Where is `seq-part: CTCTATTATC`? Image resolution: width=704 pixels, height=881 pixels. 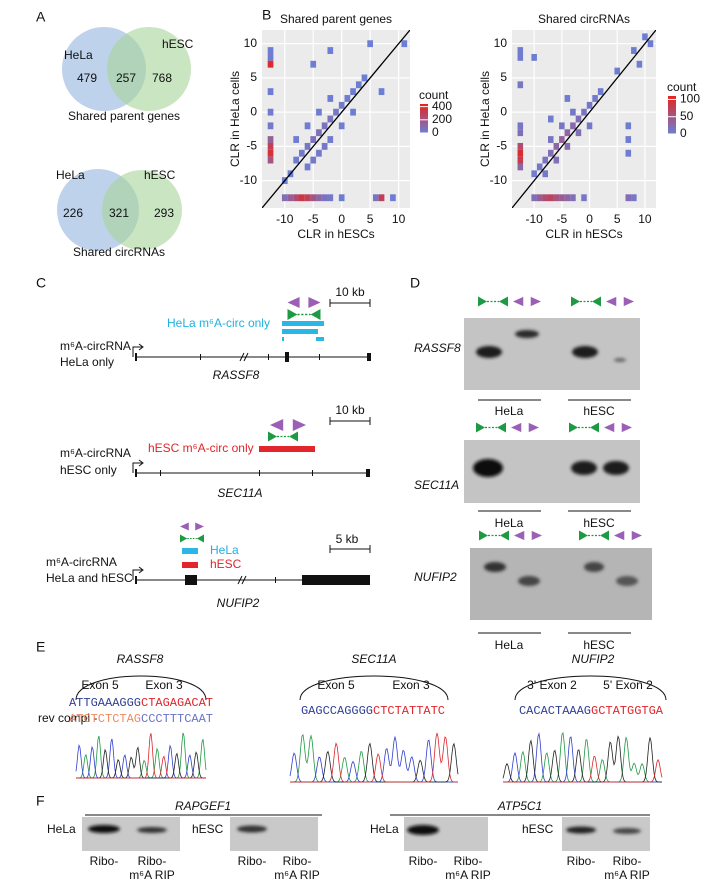
seq-part: CTCTATTATC is located at coordinates (409, 711).